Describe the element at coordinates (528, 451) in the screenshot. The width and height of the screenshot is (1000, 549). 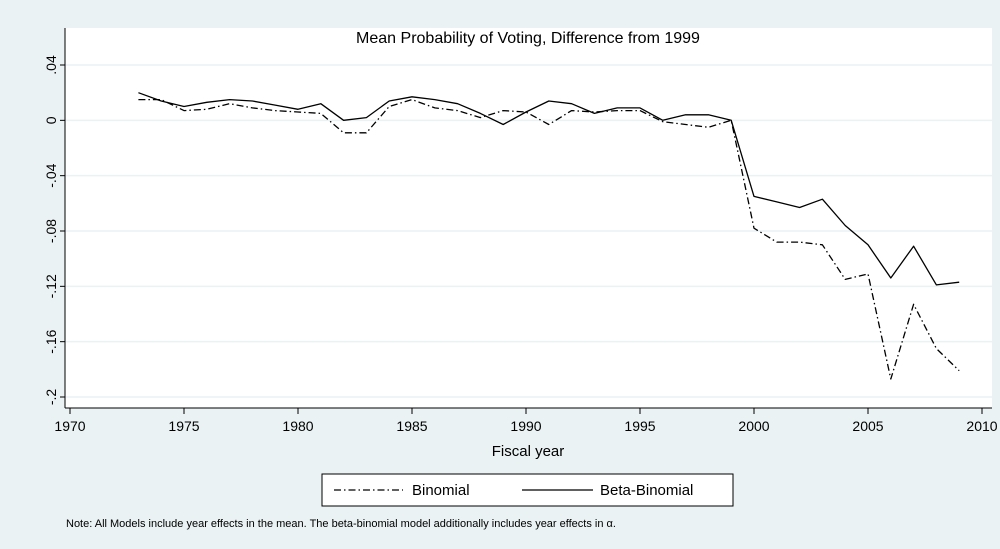
I see `x-axis-title: Fiscal year` at that location.